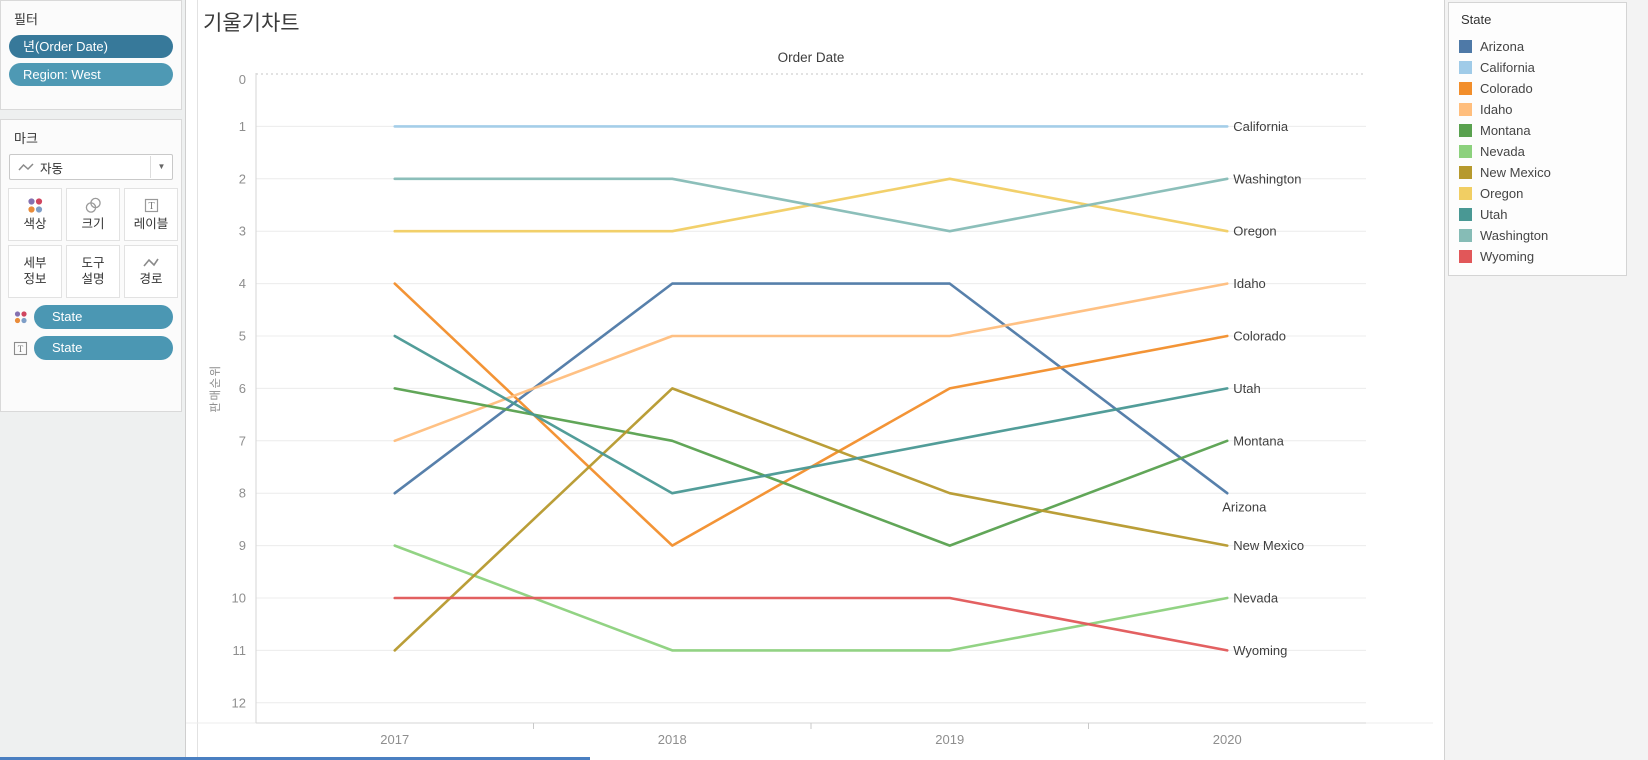 The width and height of the screenshot is (1648, 760). Describe the element at coordinates (239, 702) in the screenshot. I see `svg-text: 12` at that location.